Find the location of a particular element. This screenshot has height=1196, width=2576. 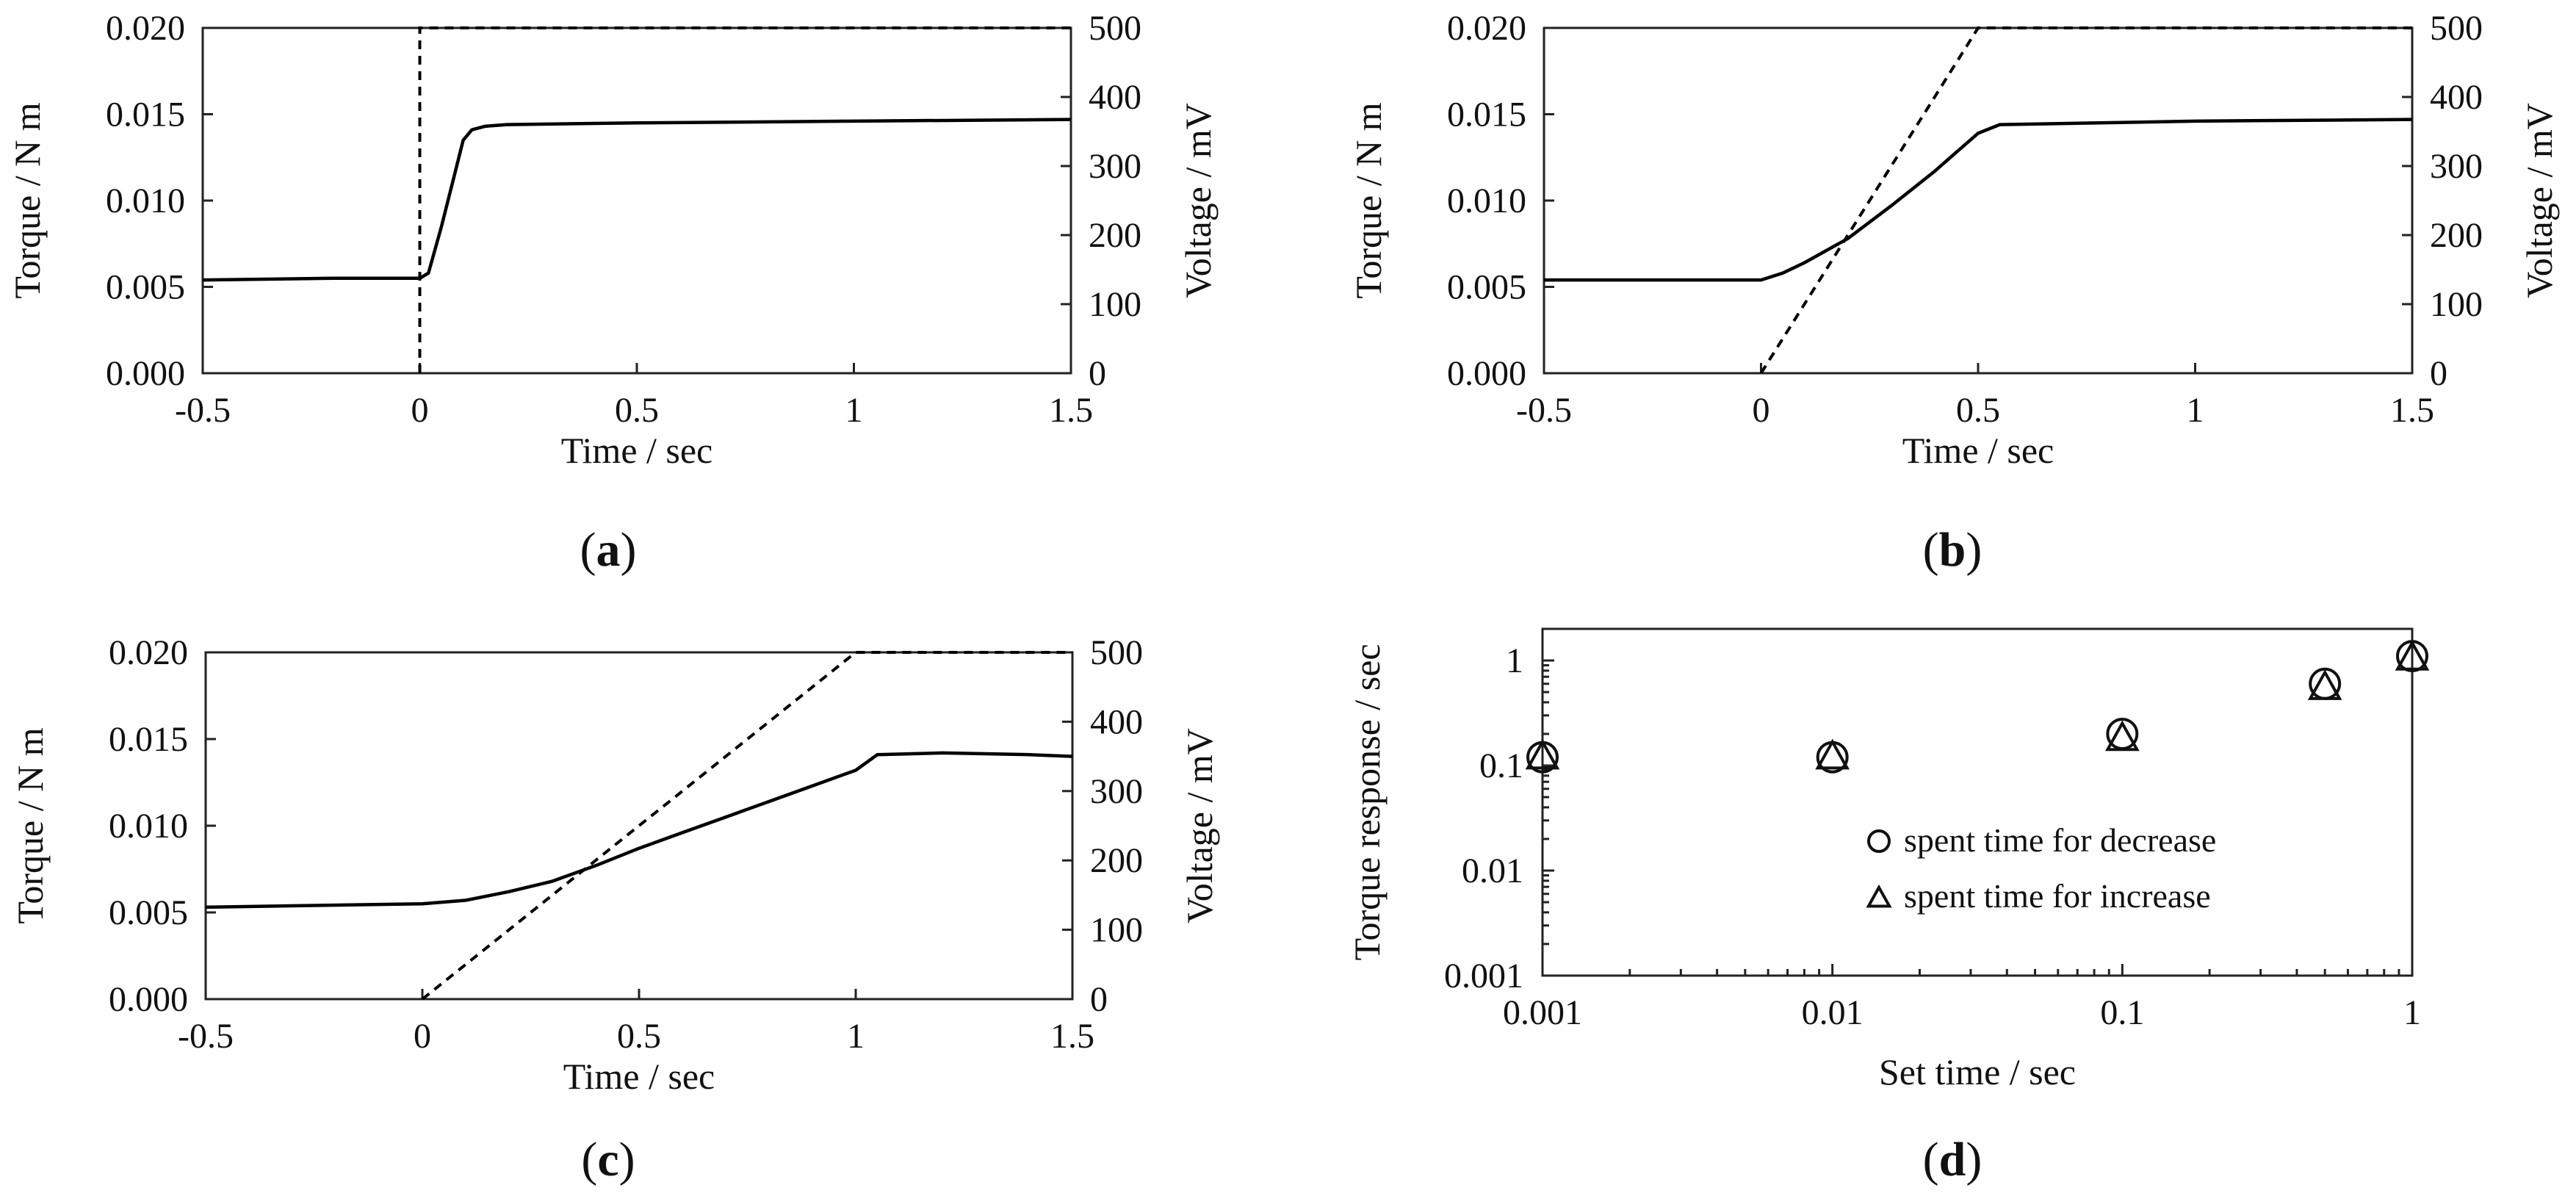

y-tick-label: 1 is located at coordinates (1515, 660).